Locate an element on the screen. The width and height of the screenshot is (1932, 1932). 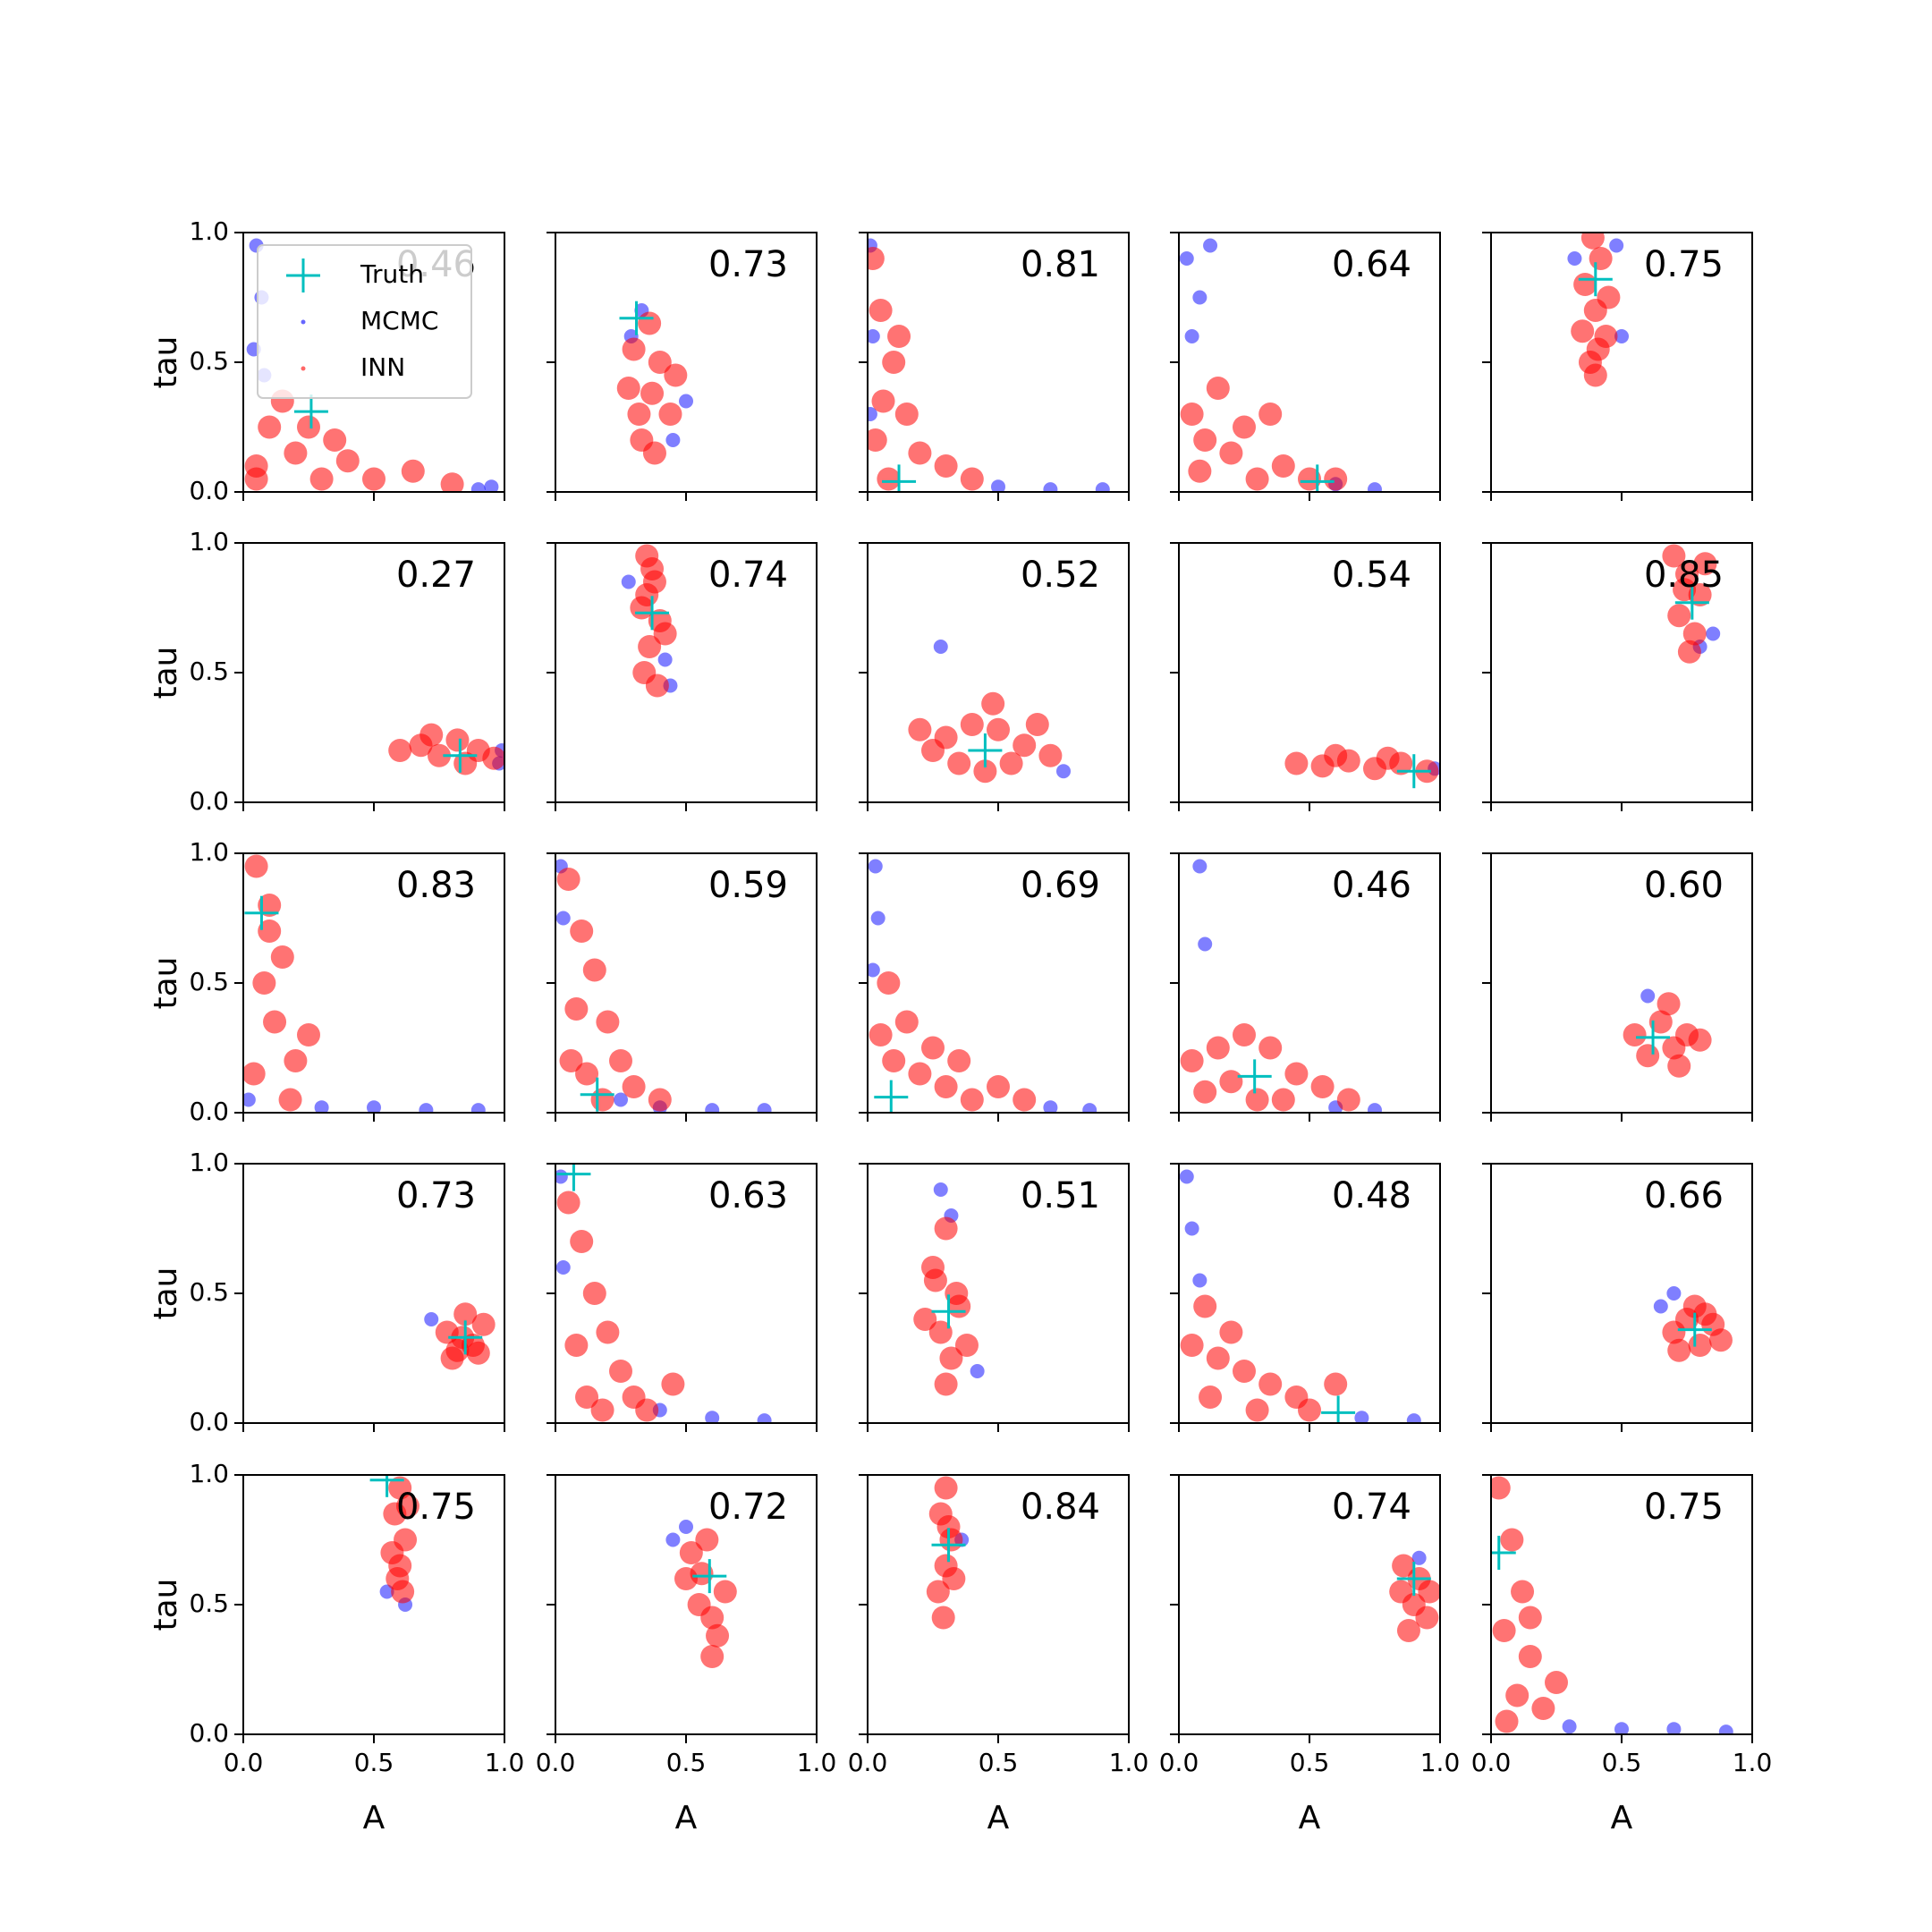
subplot: 0.0 0.5 1.0 A 0.72 is located at coordinates (686, 1655).